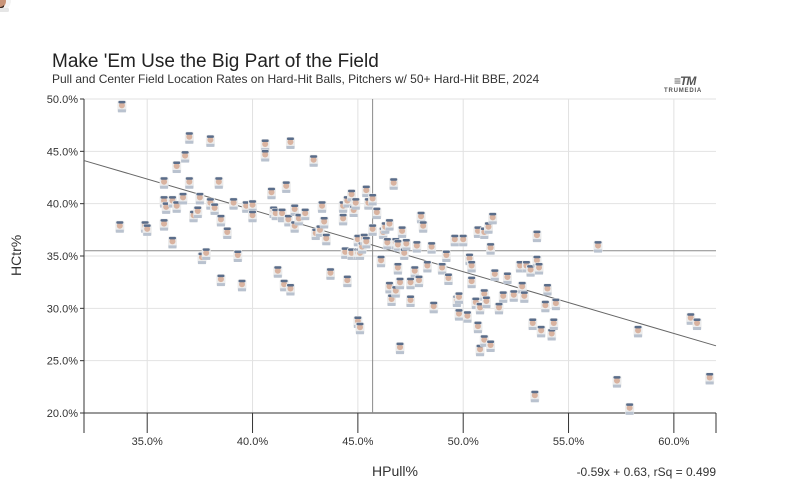 The image size is (800, 500). I want to click on highlighted-points, so click(5, 6).